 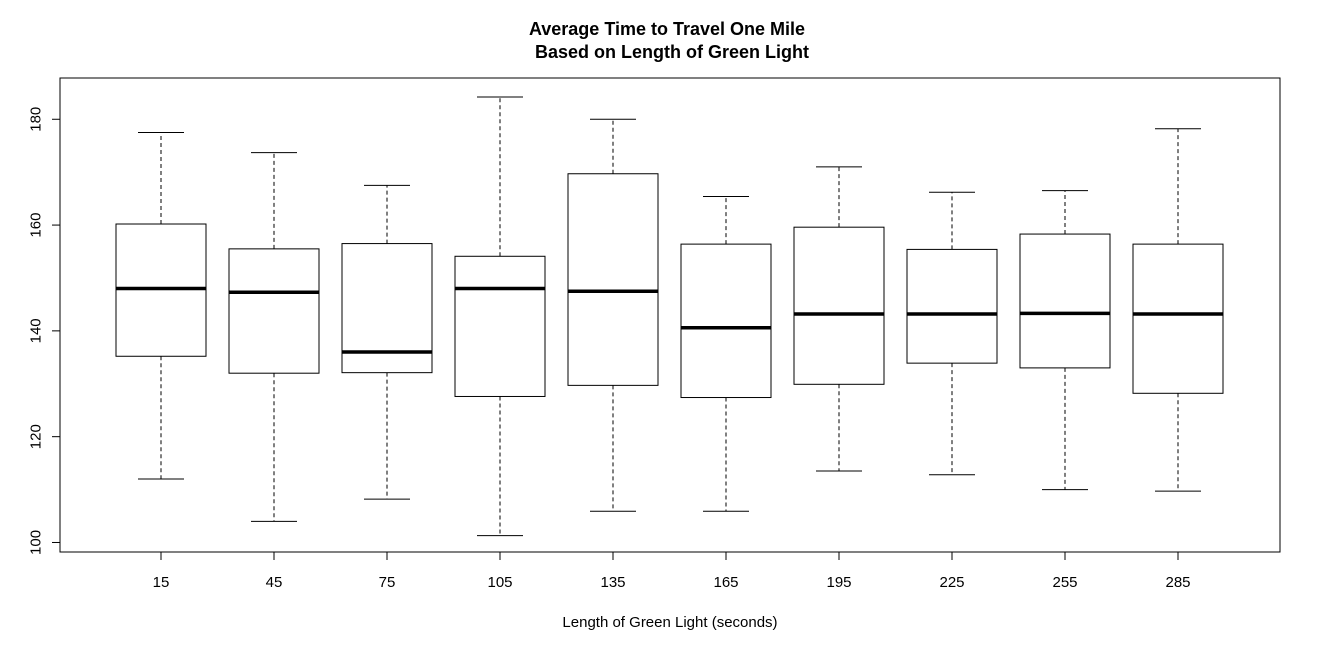 What do you see at coordinates (36, 330) in the screenshot?
I see `y-tick-label: 140` at bounding box center [36, 330].